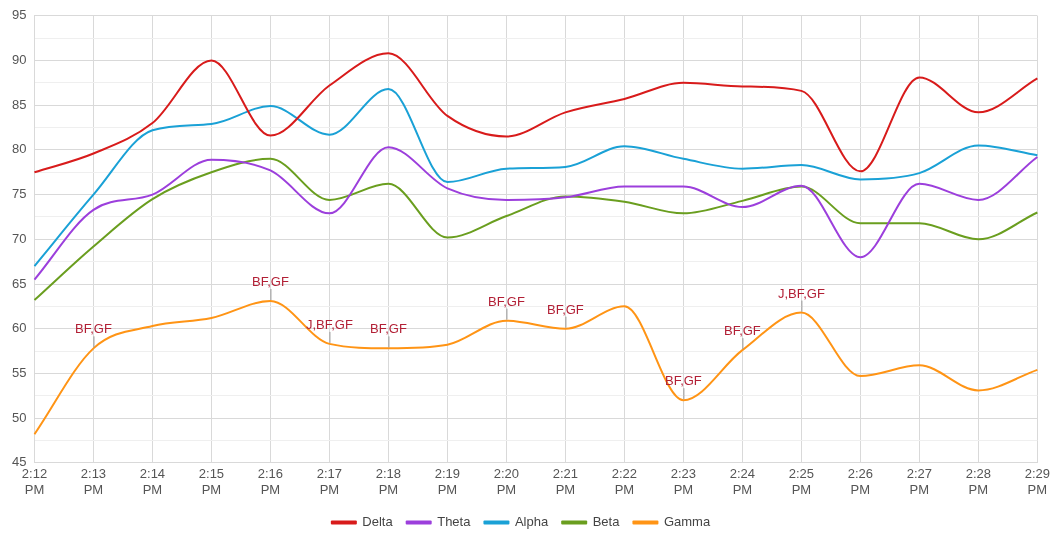 The width and height of the screenshot is (1054, 539). Describe the element at coordinates (19, 283) in the screenshot. I see `y-tick-label: 65` at that location.